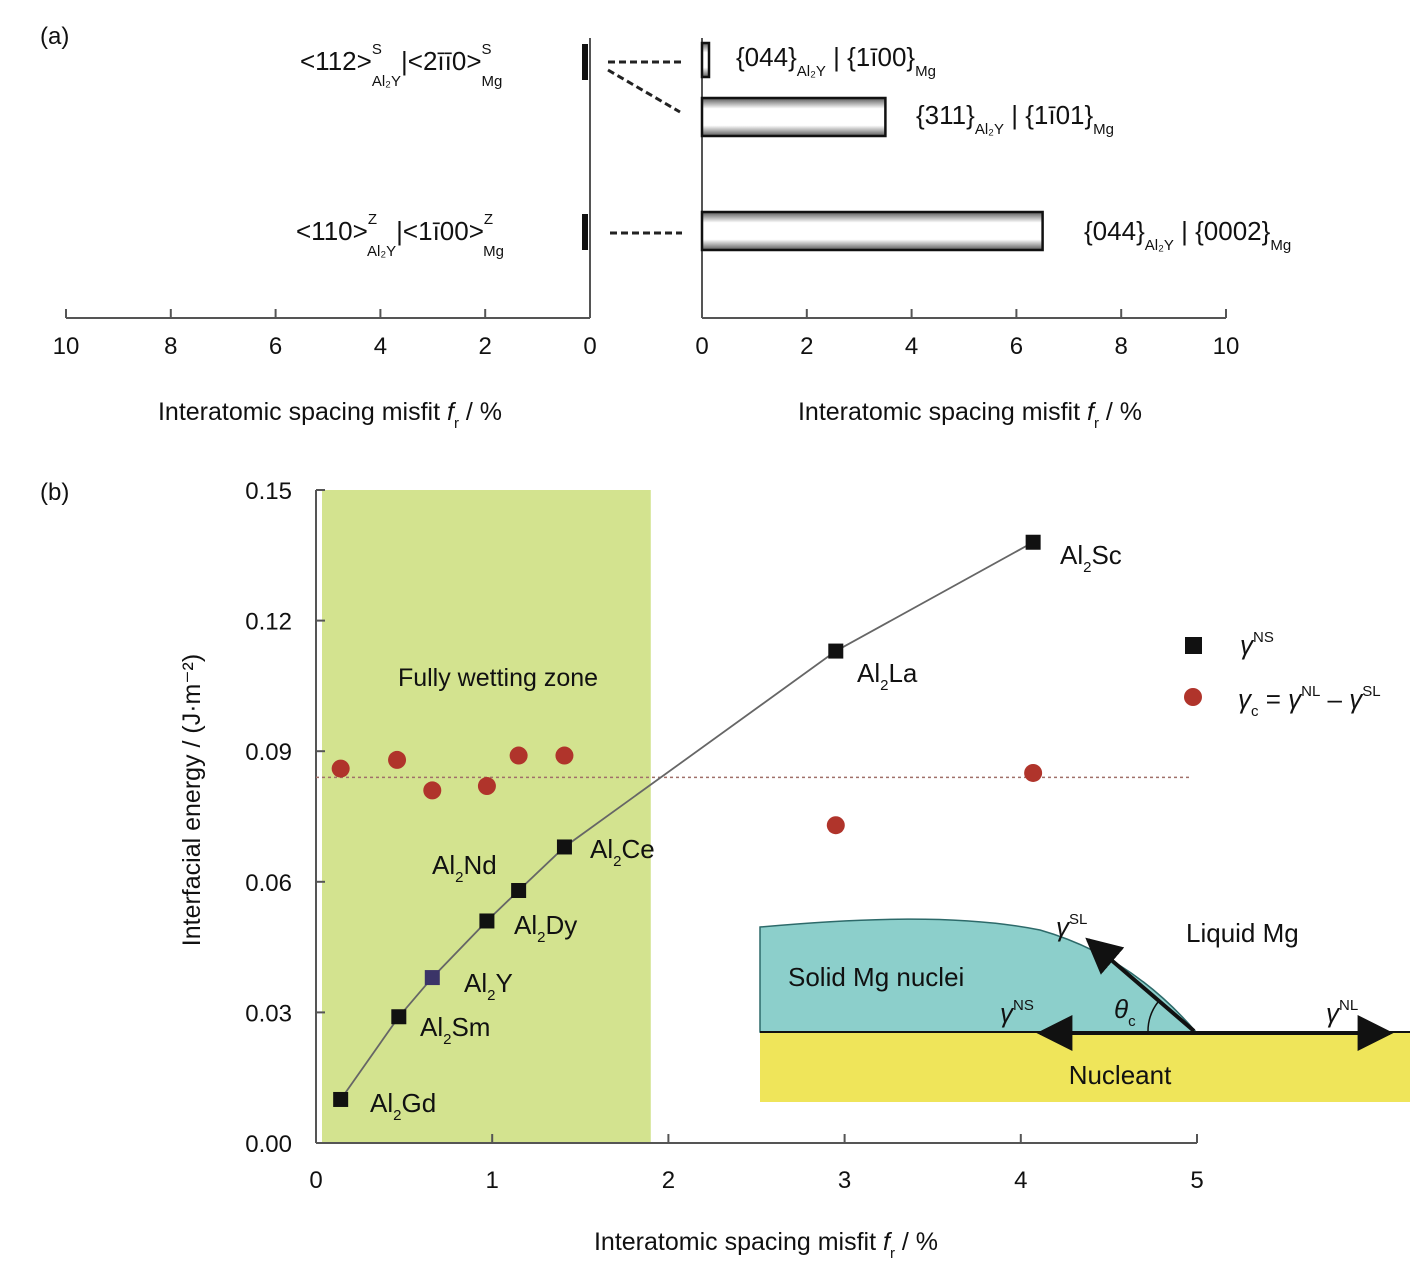 This screenshot has width=1417, height=1282. Describe the element at coordinates (1017, 1012) in the screenshot. I see `gamma-ns-label: γNS` at that location.